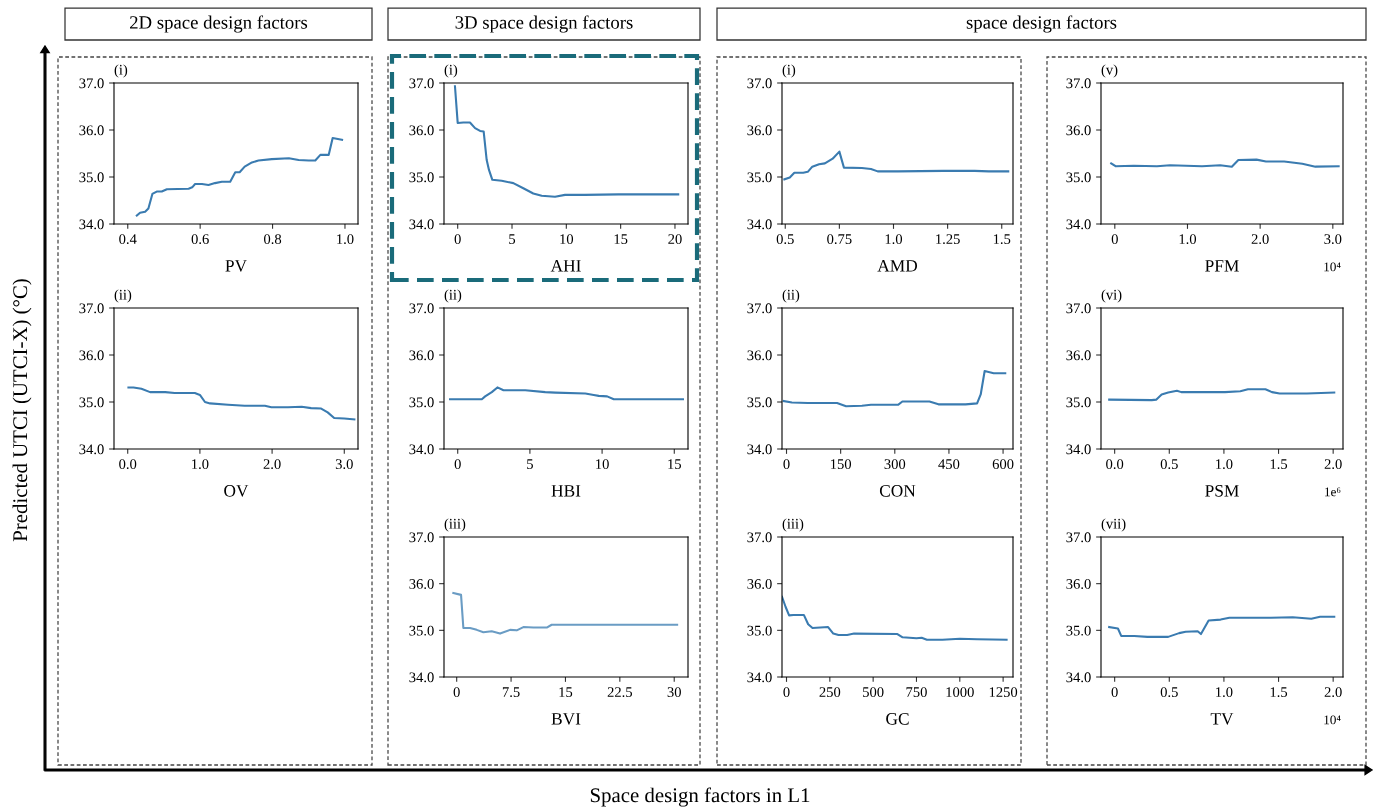 This screenshot has width=1378, height=810. Describe the element at coordinates (1041, 24) in the screenshot. I see `chart-title: space design factors` at that location.